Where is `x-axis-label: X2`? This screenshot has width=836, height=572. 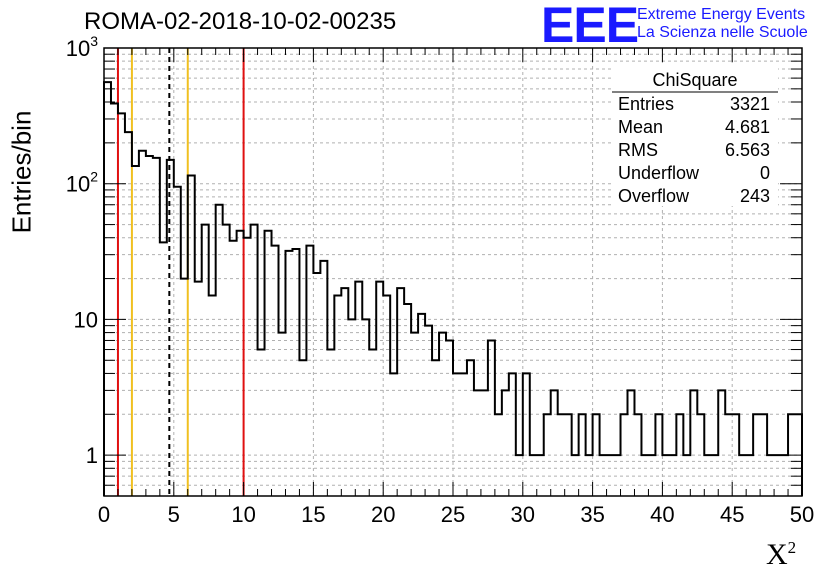
x-axis-label: X2 is located at coordinates (781, 554).